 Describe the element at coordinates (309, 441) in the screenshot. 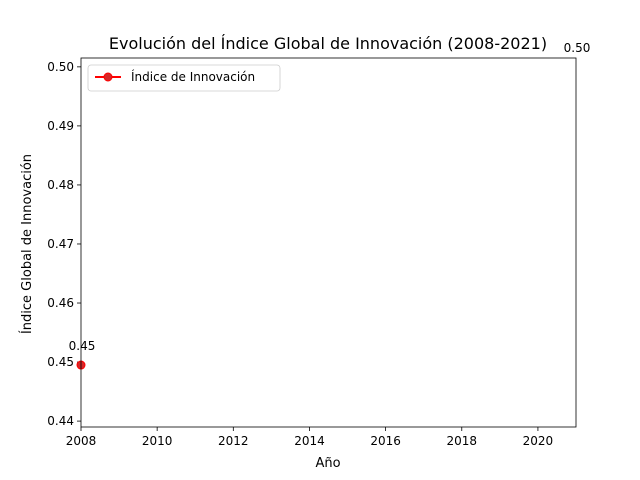

I see `x-tick-label: 2014` at that location.